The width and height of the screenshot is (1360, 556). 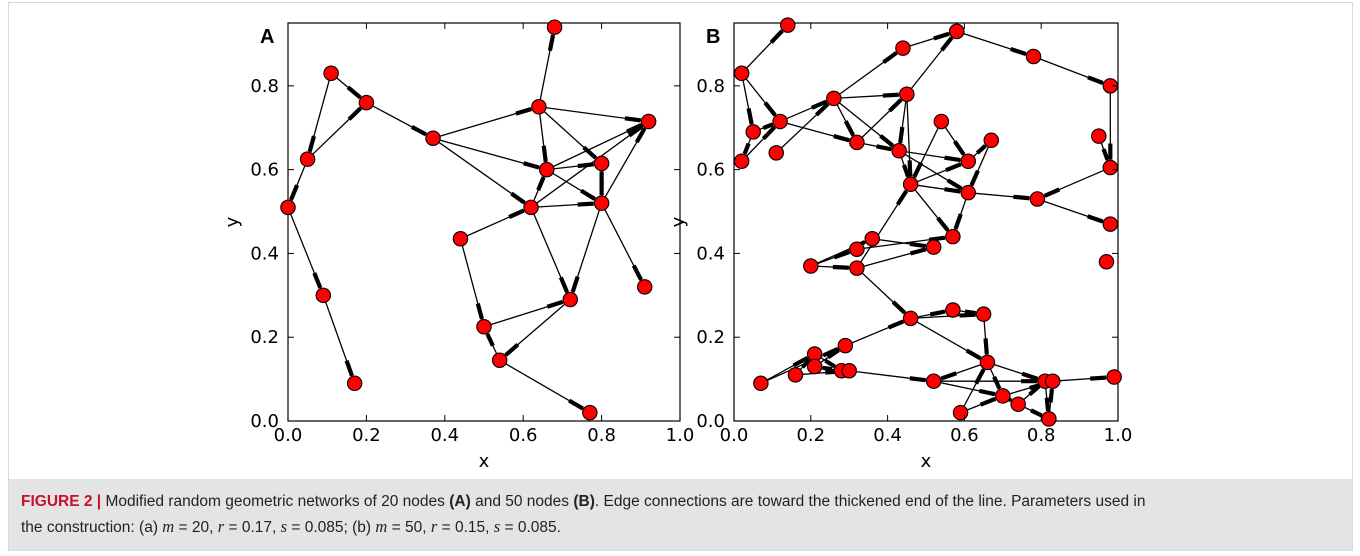 What do you see at coordinates (710, 86) in the screenshot?
I see `y-tick-label: 0.8` at bounding box center [710, 86].